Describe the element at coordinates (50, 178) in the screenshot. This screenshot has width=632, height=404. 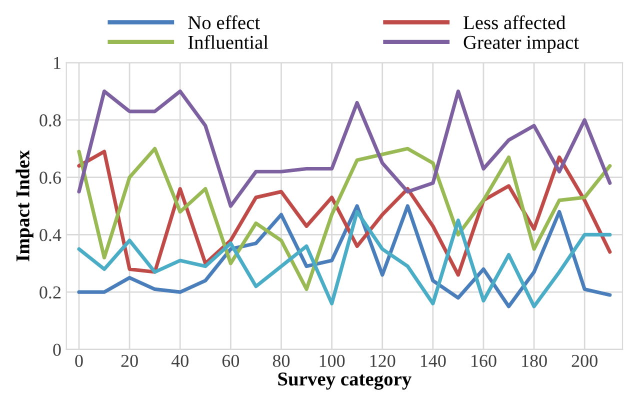
I see `y-tick-label: 0.6` at that location.